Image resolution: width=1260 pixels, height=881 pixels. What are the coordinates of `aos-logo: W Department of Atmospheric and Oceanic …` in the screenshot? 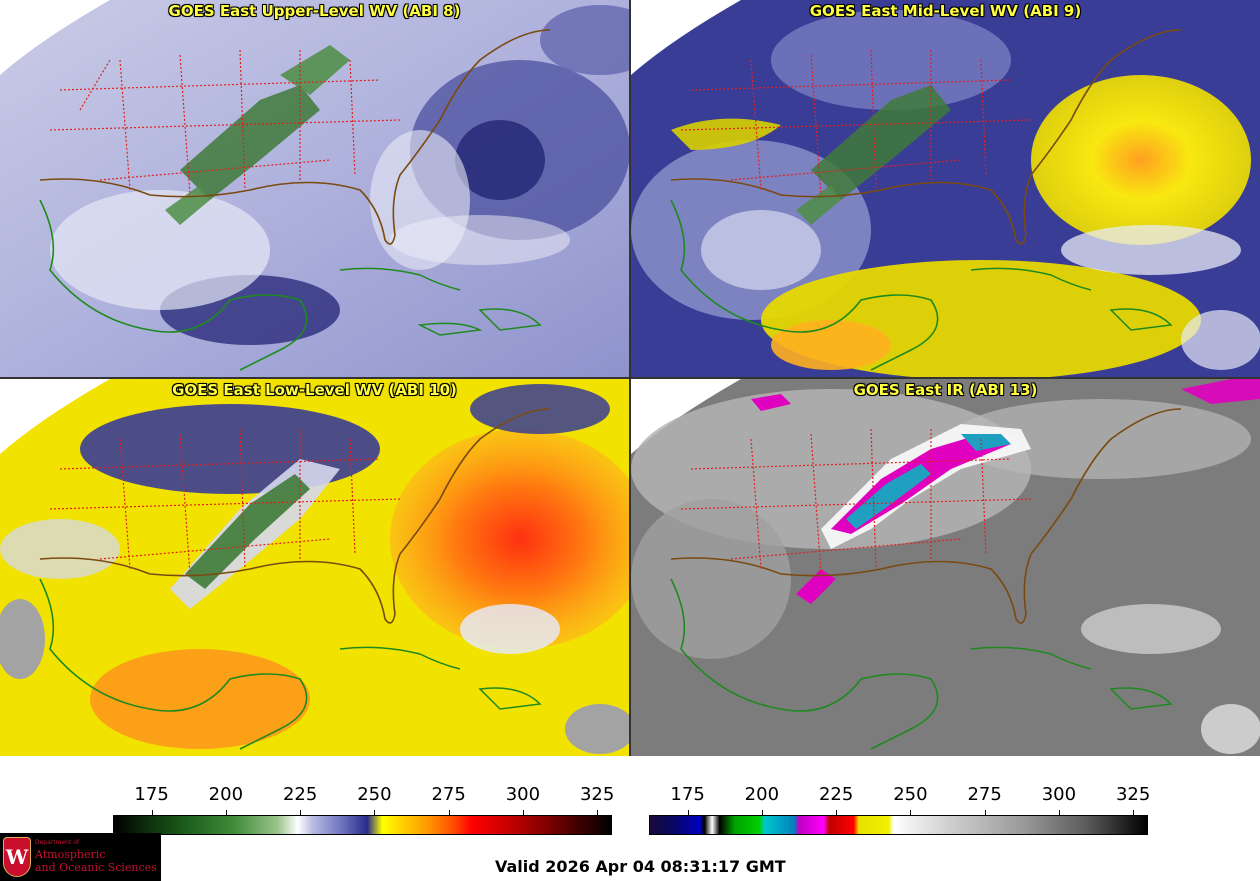 It's located at (80, 857).